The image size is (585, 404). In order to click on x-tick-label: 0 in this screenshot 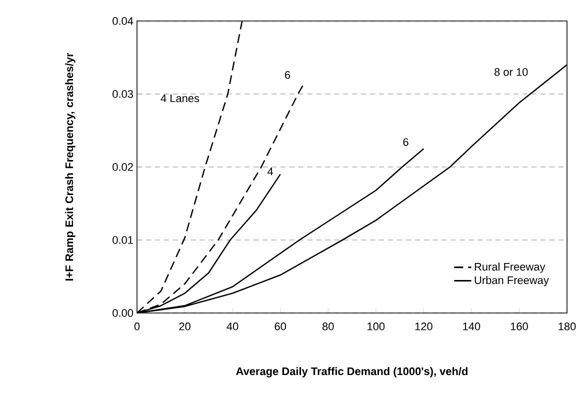, I will do `click(137, 326)`.